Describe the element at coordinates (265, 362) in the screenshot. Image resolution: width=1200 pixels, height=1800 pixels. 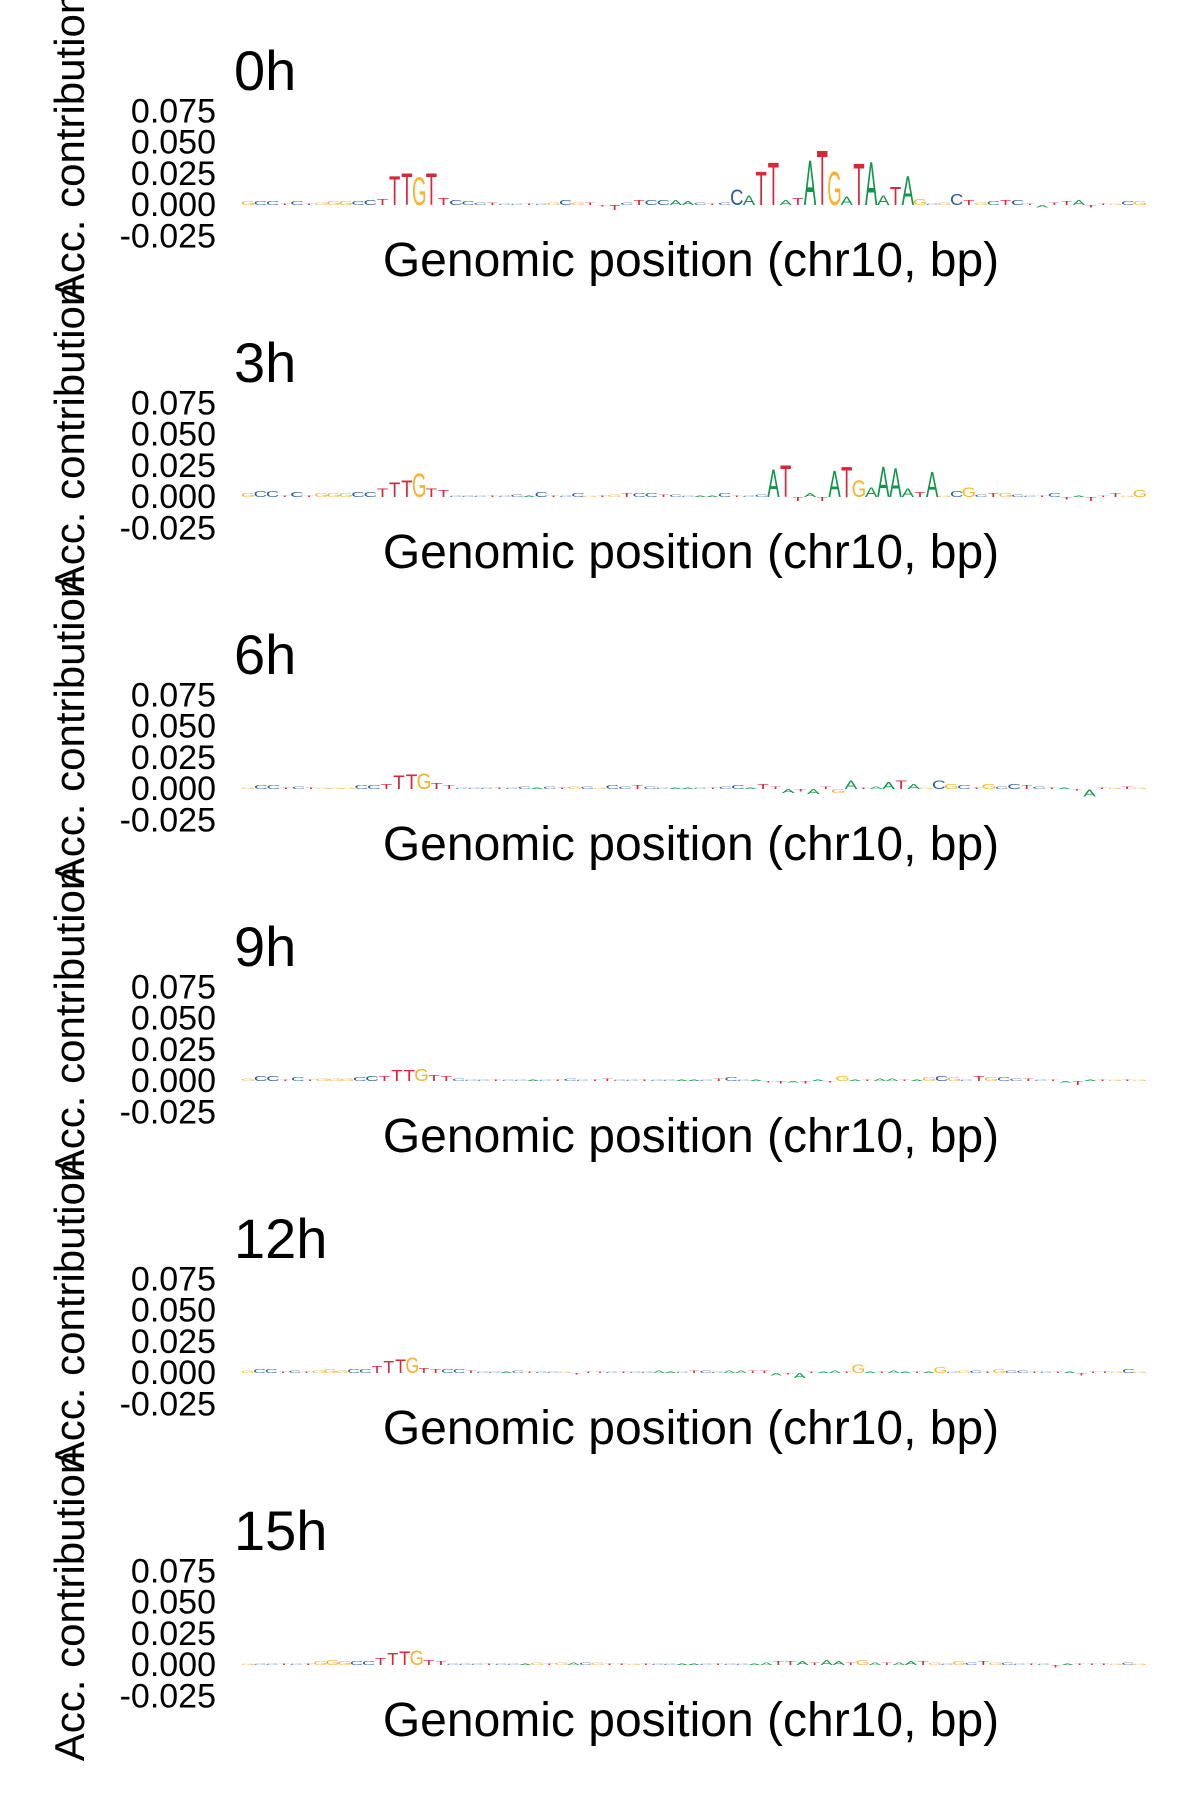
I see `panel-title: 3h` at that location.